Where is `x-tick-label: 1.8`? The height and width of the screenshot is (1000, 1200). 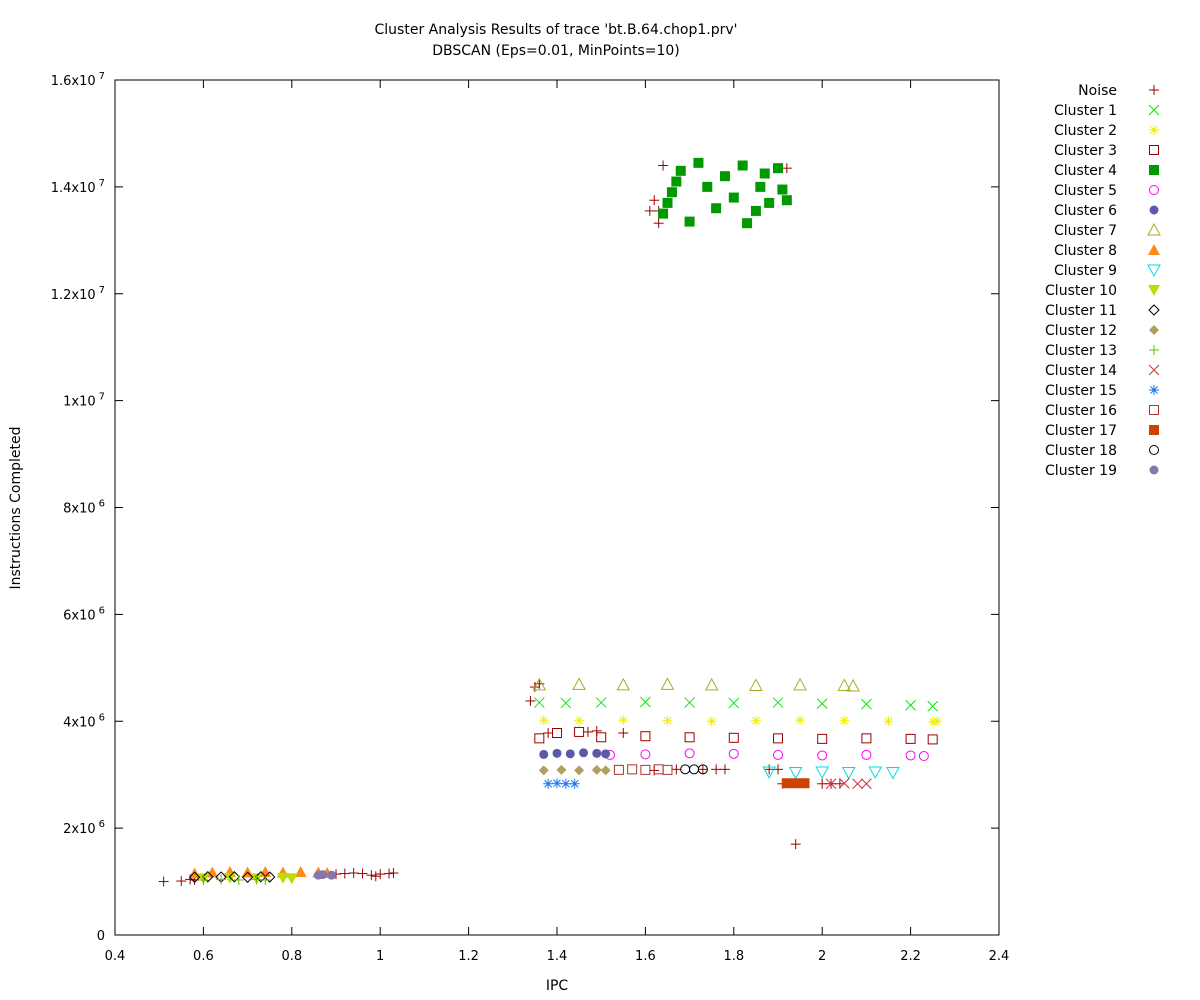 x-tick-label: 1.8 is located at coordinates (733, 956).